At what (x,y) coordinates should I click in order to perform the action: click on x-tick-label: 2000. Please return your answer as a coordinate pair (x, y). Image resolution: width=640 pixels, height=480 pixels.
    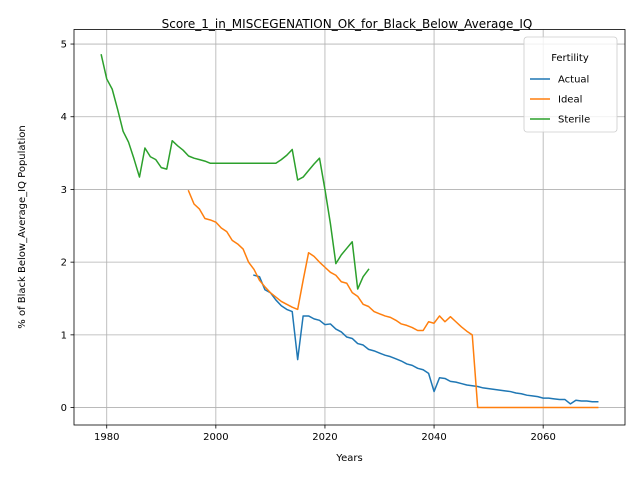
    Looking at the image, I should click on (215, 437).